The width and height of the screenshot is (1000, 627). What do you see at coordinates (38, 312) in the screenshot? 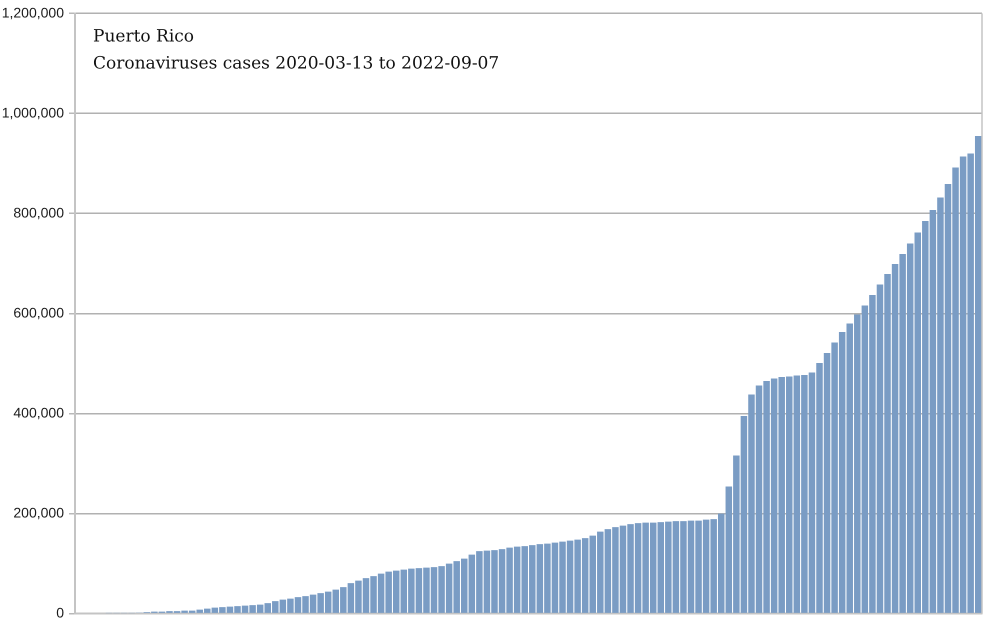
I see `y-tick-label: 600,000` at bounding box center [38, 312].